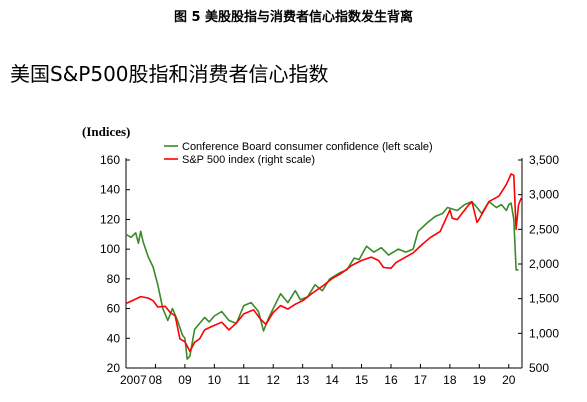 This screenshot has width=587, height=402. What do you see at coordinates (332, 380) in the screenshot?
I see `x-tick-label: 14` at bounding box center [332, 380].